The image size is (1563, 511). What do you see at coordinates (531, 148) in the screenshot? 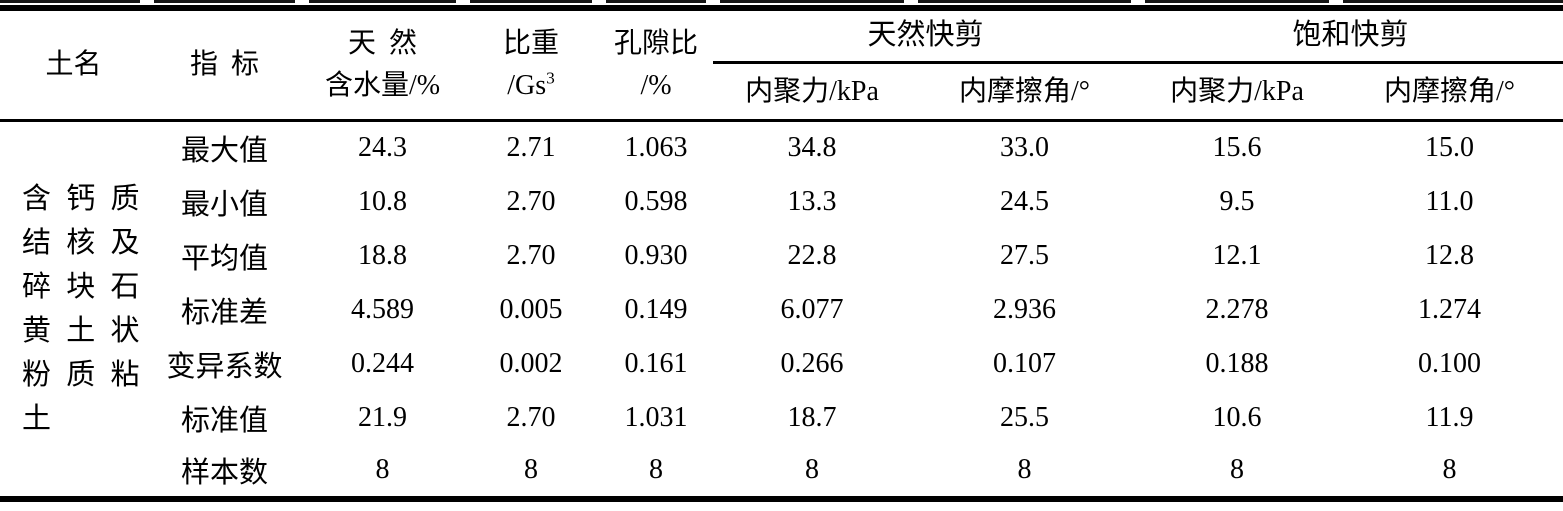
I see `data-cell: 2.71` at bounding box center [531, 148].